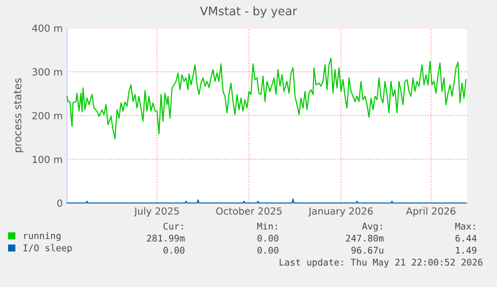 This screenshot has height=287, width=497. Describe the element at coordinates (267, 226) in the screenshot. I see `text: Min:` at that location.